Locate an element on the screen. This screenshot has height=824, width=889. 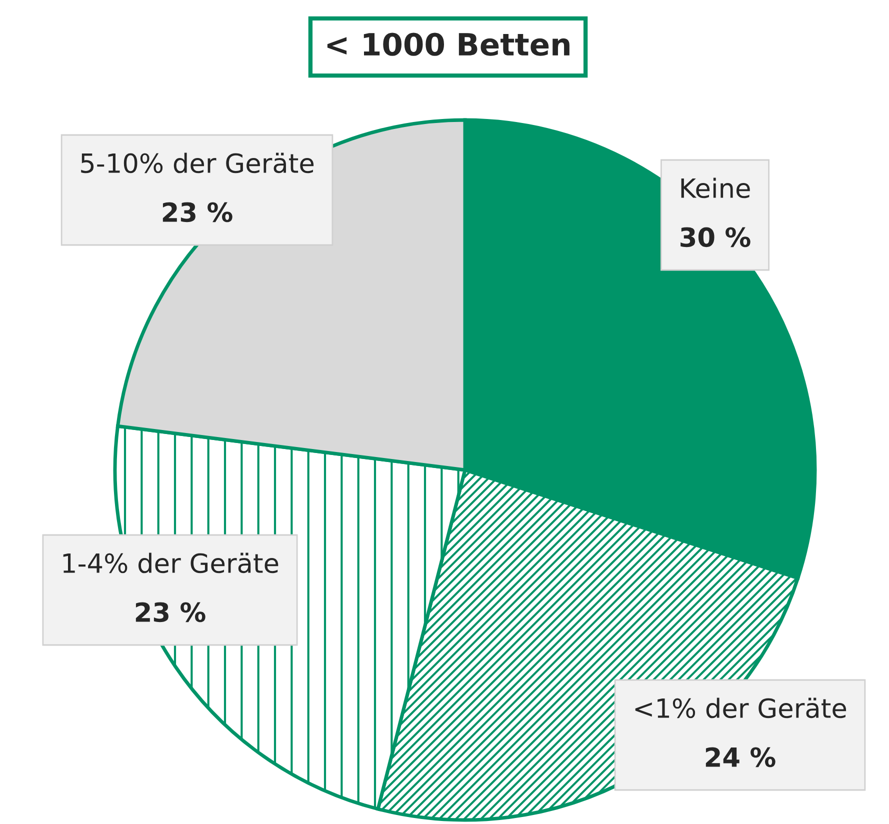
slice-label: Keine is located at coordinates (715, 188).